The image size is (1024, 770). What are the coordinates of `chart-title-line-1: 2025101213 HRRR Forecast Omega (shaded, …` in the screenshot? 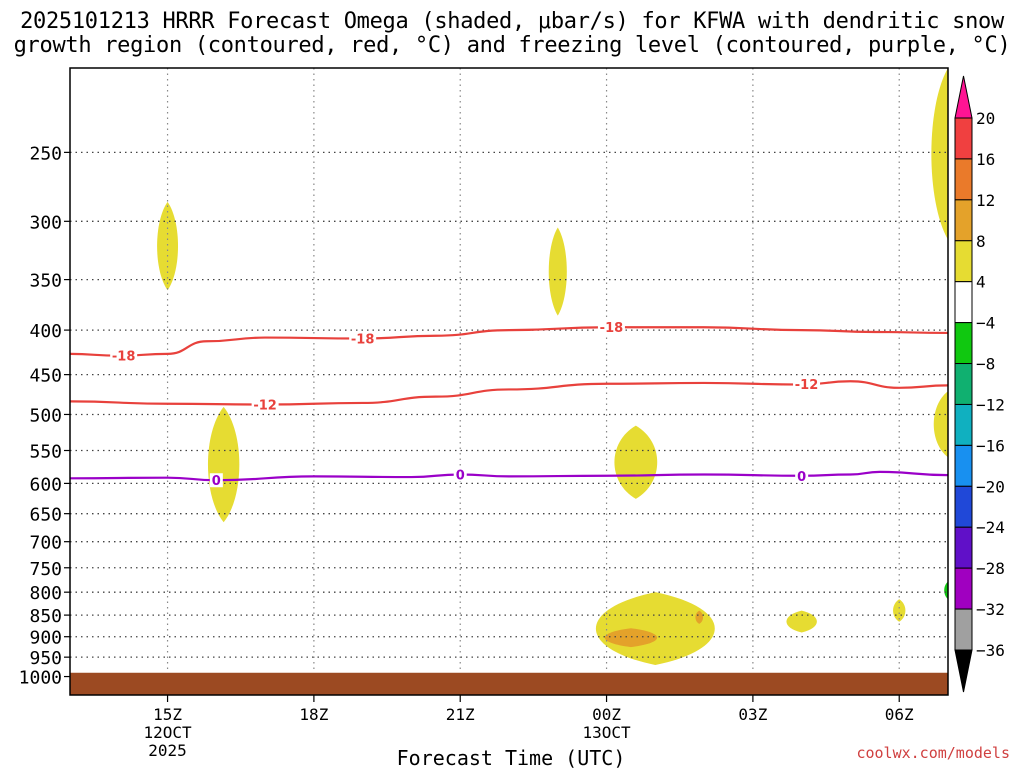 It's located at (512, 21).